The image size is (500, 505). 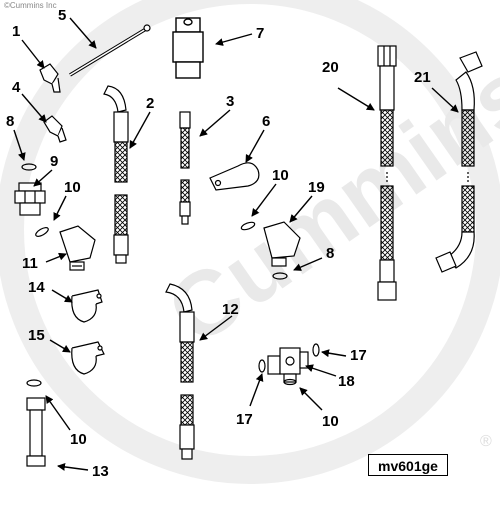 What do you see at coordinates (29, 167) in the screenshot?
I see `o-ring-8-left` at bounding box center [29, 167].